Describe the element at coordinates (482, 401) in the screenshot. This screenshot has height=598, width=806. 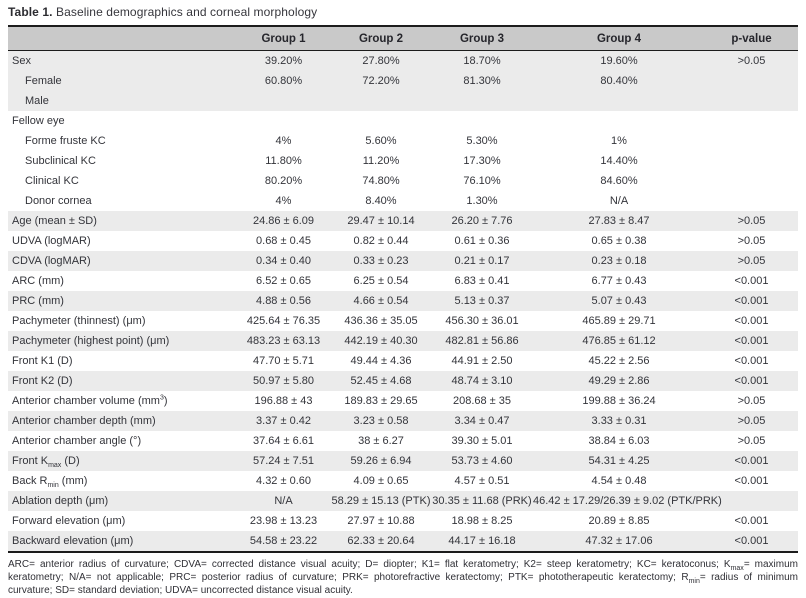
I see `cell-value: 208.68 ± 35` at that location.